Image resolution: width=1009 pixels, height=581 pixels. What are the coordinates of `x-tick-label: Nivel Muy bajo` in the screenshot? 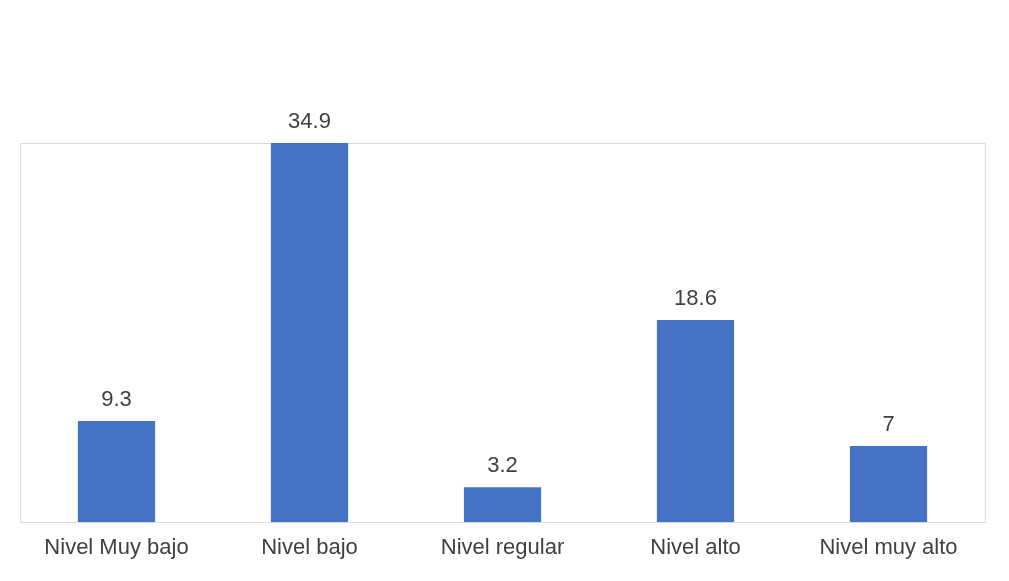 It's located at (116, 546).